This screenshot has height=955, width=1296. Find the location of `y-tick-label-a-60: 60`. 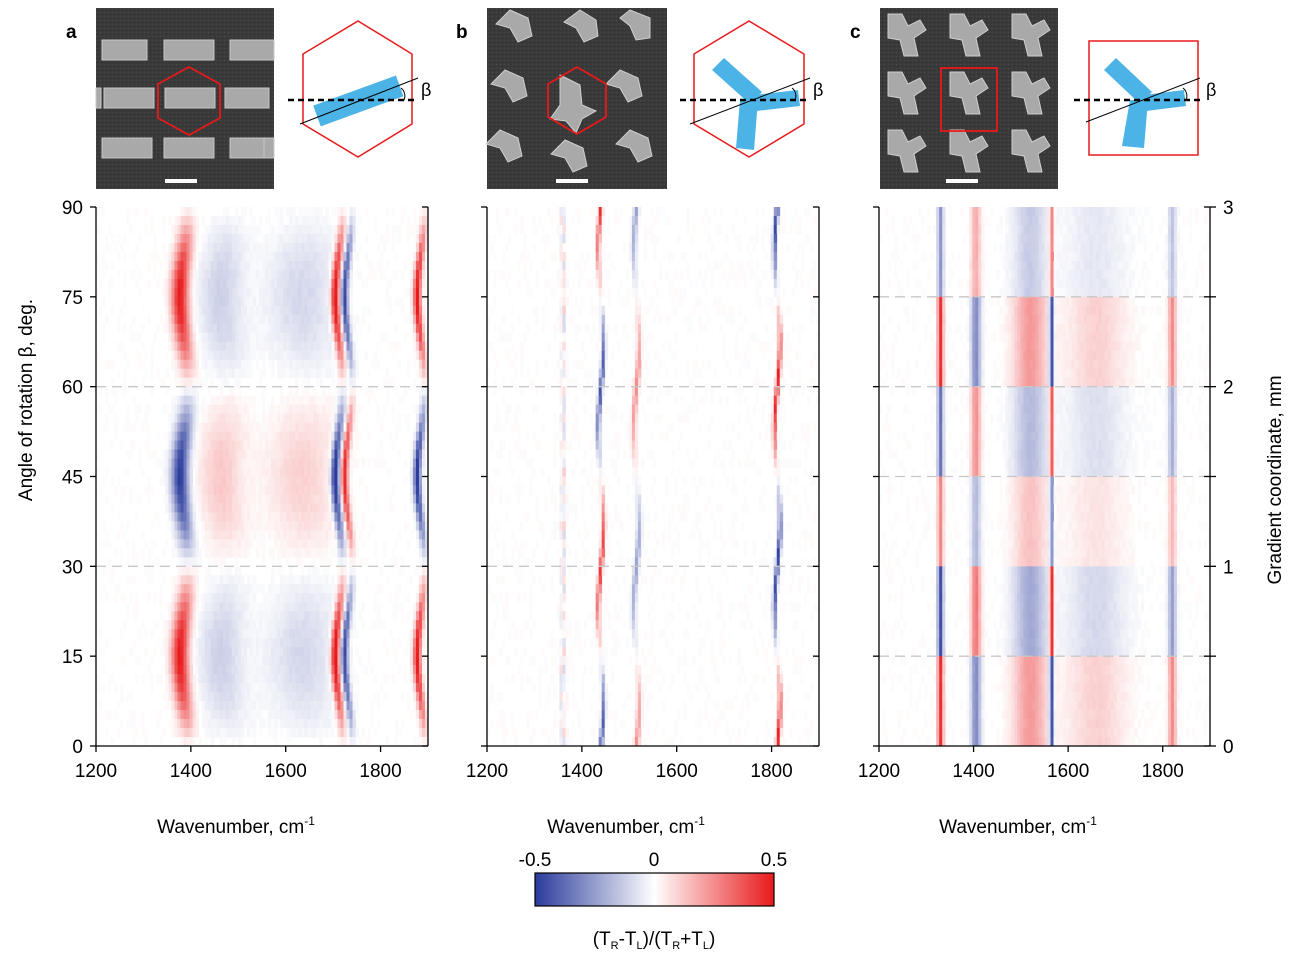

y-tick-label-a-60: 60 is located at coordinates (72, 388).